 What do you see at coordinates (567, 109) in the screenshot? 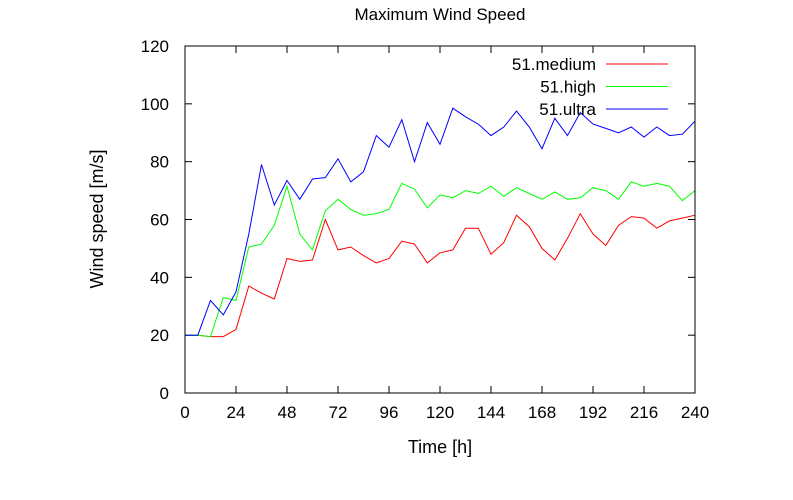
I see `legend-label: 51.ultra` at bounding box center [567, 109].